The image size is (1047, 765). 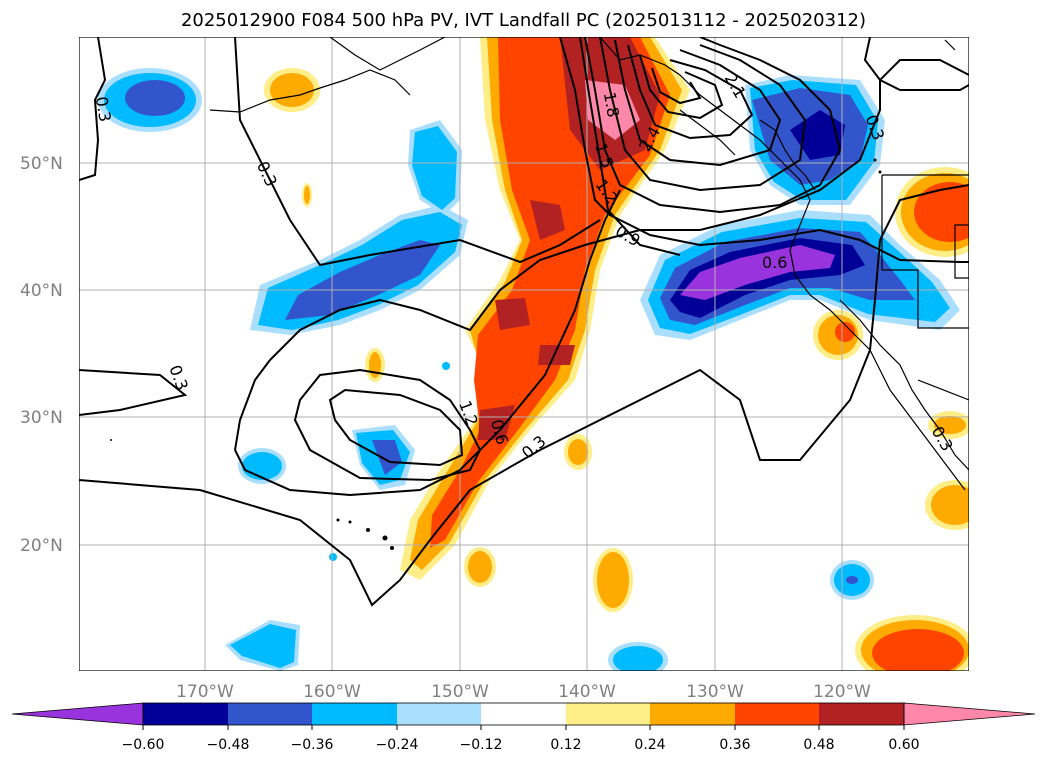 I want to click on colorbar-tick-label: 0.24, so click(x=649, y=745).